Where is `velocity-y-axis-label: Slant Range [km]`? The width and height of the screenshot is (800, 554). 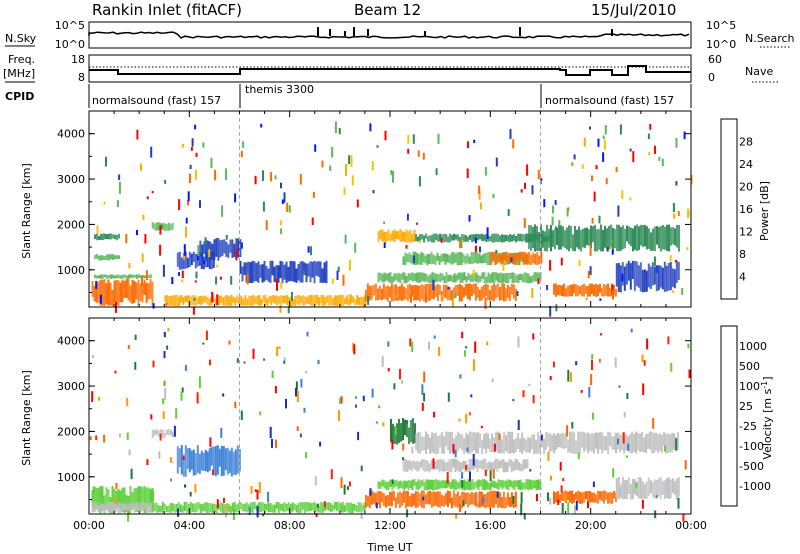
velocity-y-axis-label: Slant Range [km] is located at coordinates (26, 418).